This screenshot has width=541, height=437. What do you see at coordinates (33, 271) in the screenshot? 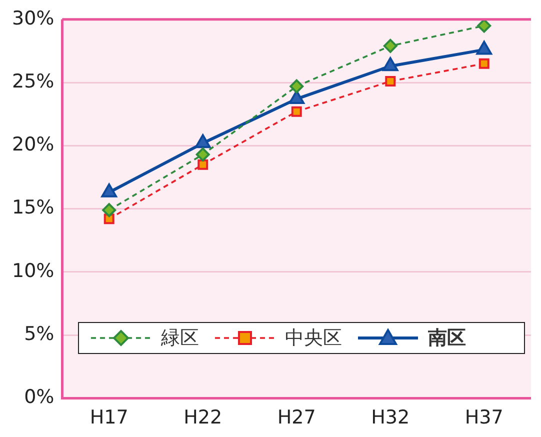
I see `y-tick-label: 10%` at bounding box center [33, 271].